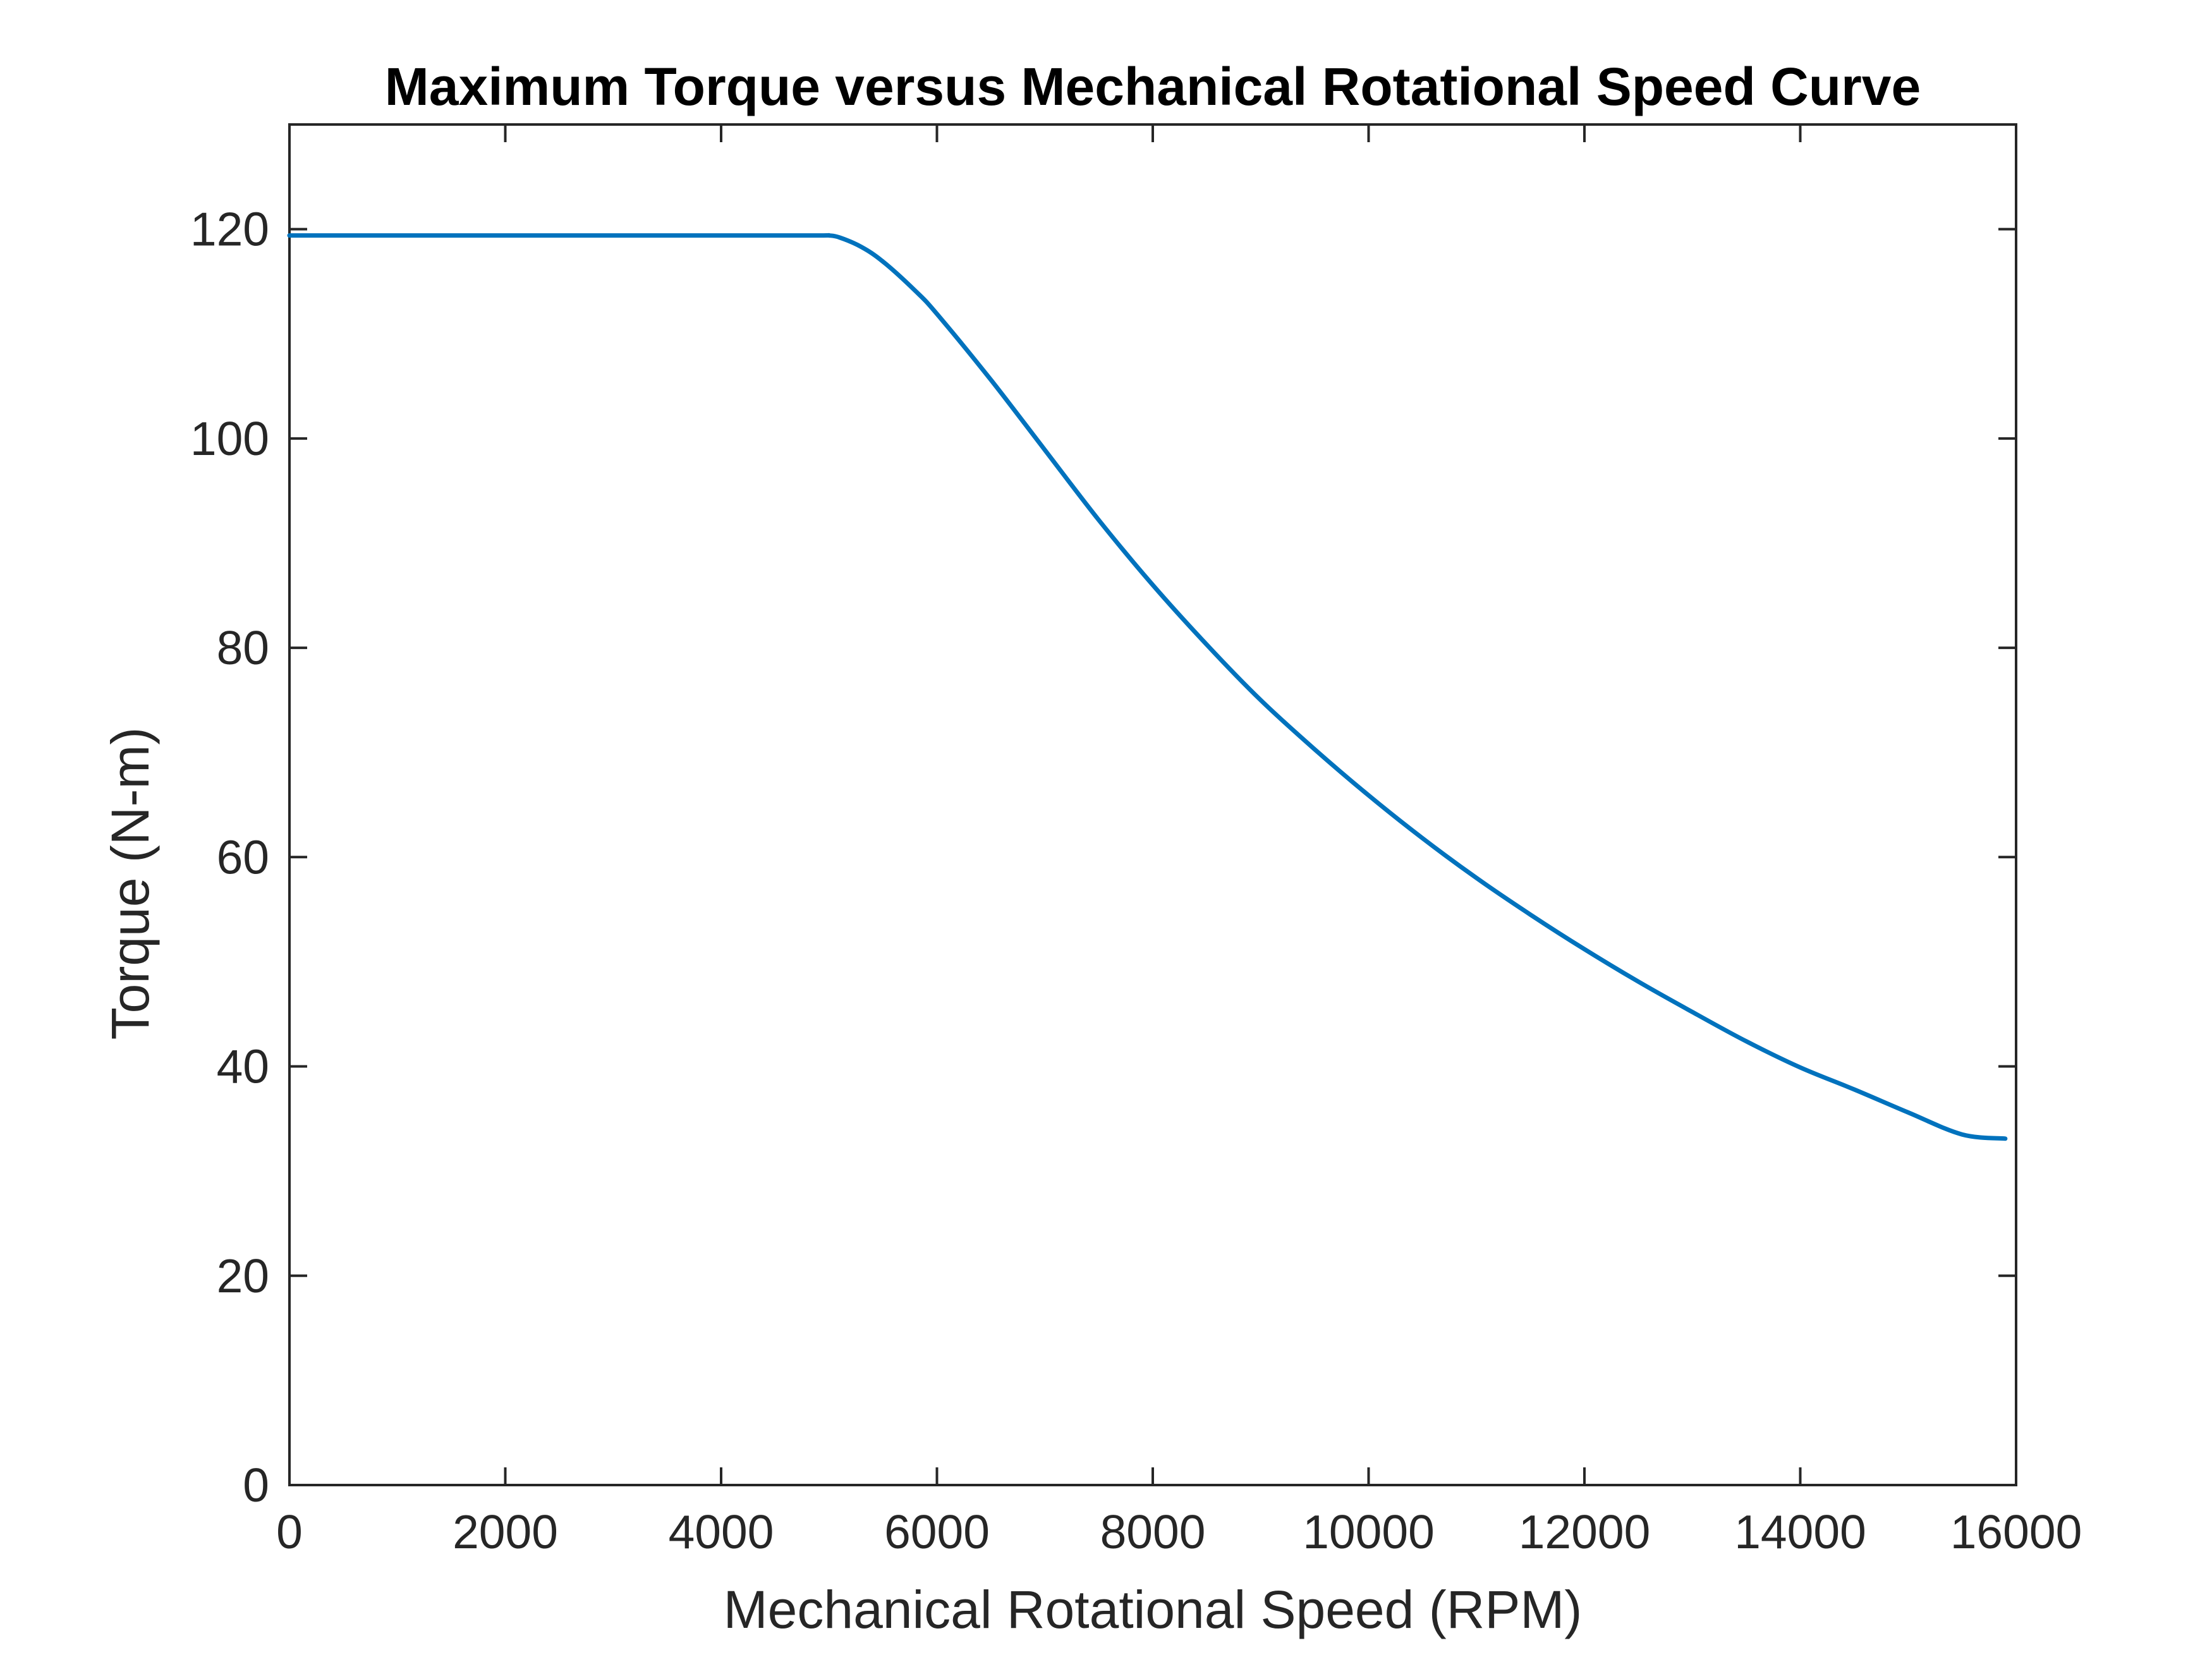  Describe the element at coordinates (243, 856) in the screenshot. I see `y-tick-label: 60` at that location.